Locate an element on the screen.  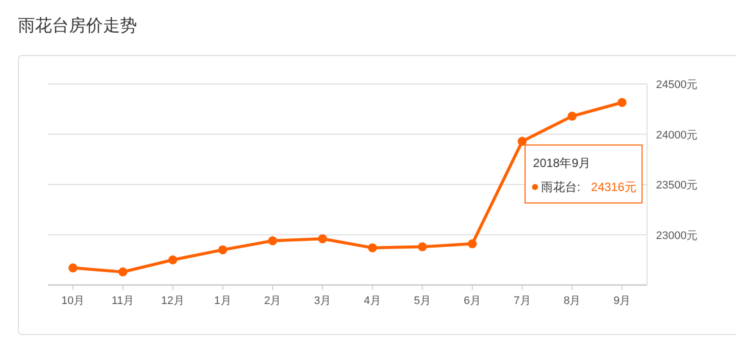
legend-label: 雨花台: is located at coordinates (560, 187).